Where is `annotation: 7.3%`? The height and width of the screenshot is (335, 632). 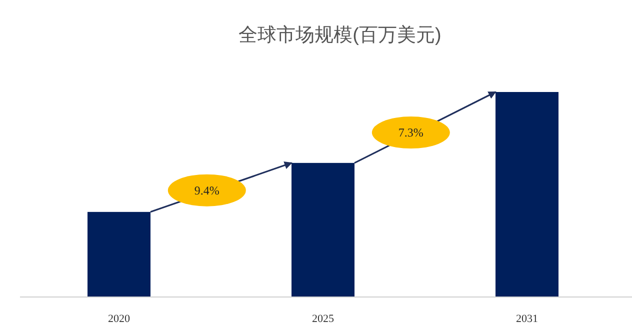
annotation: 7.3% is located at coordinates (411, 133).